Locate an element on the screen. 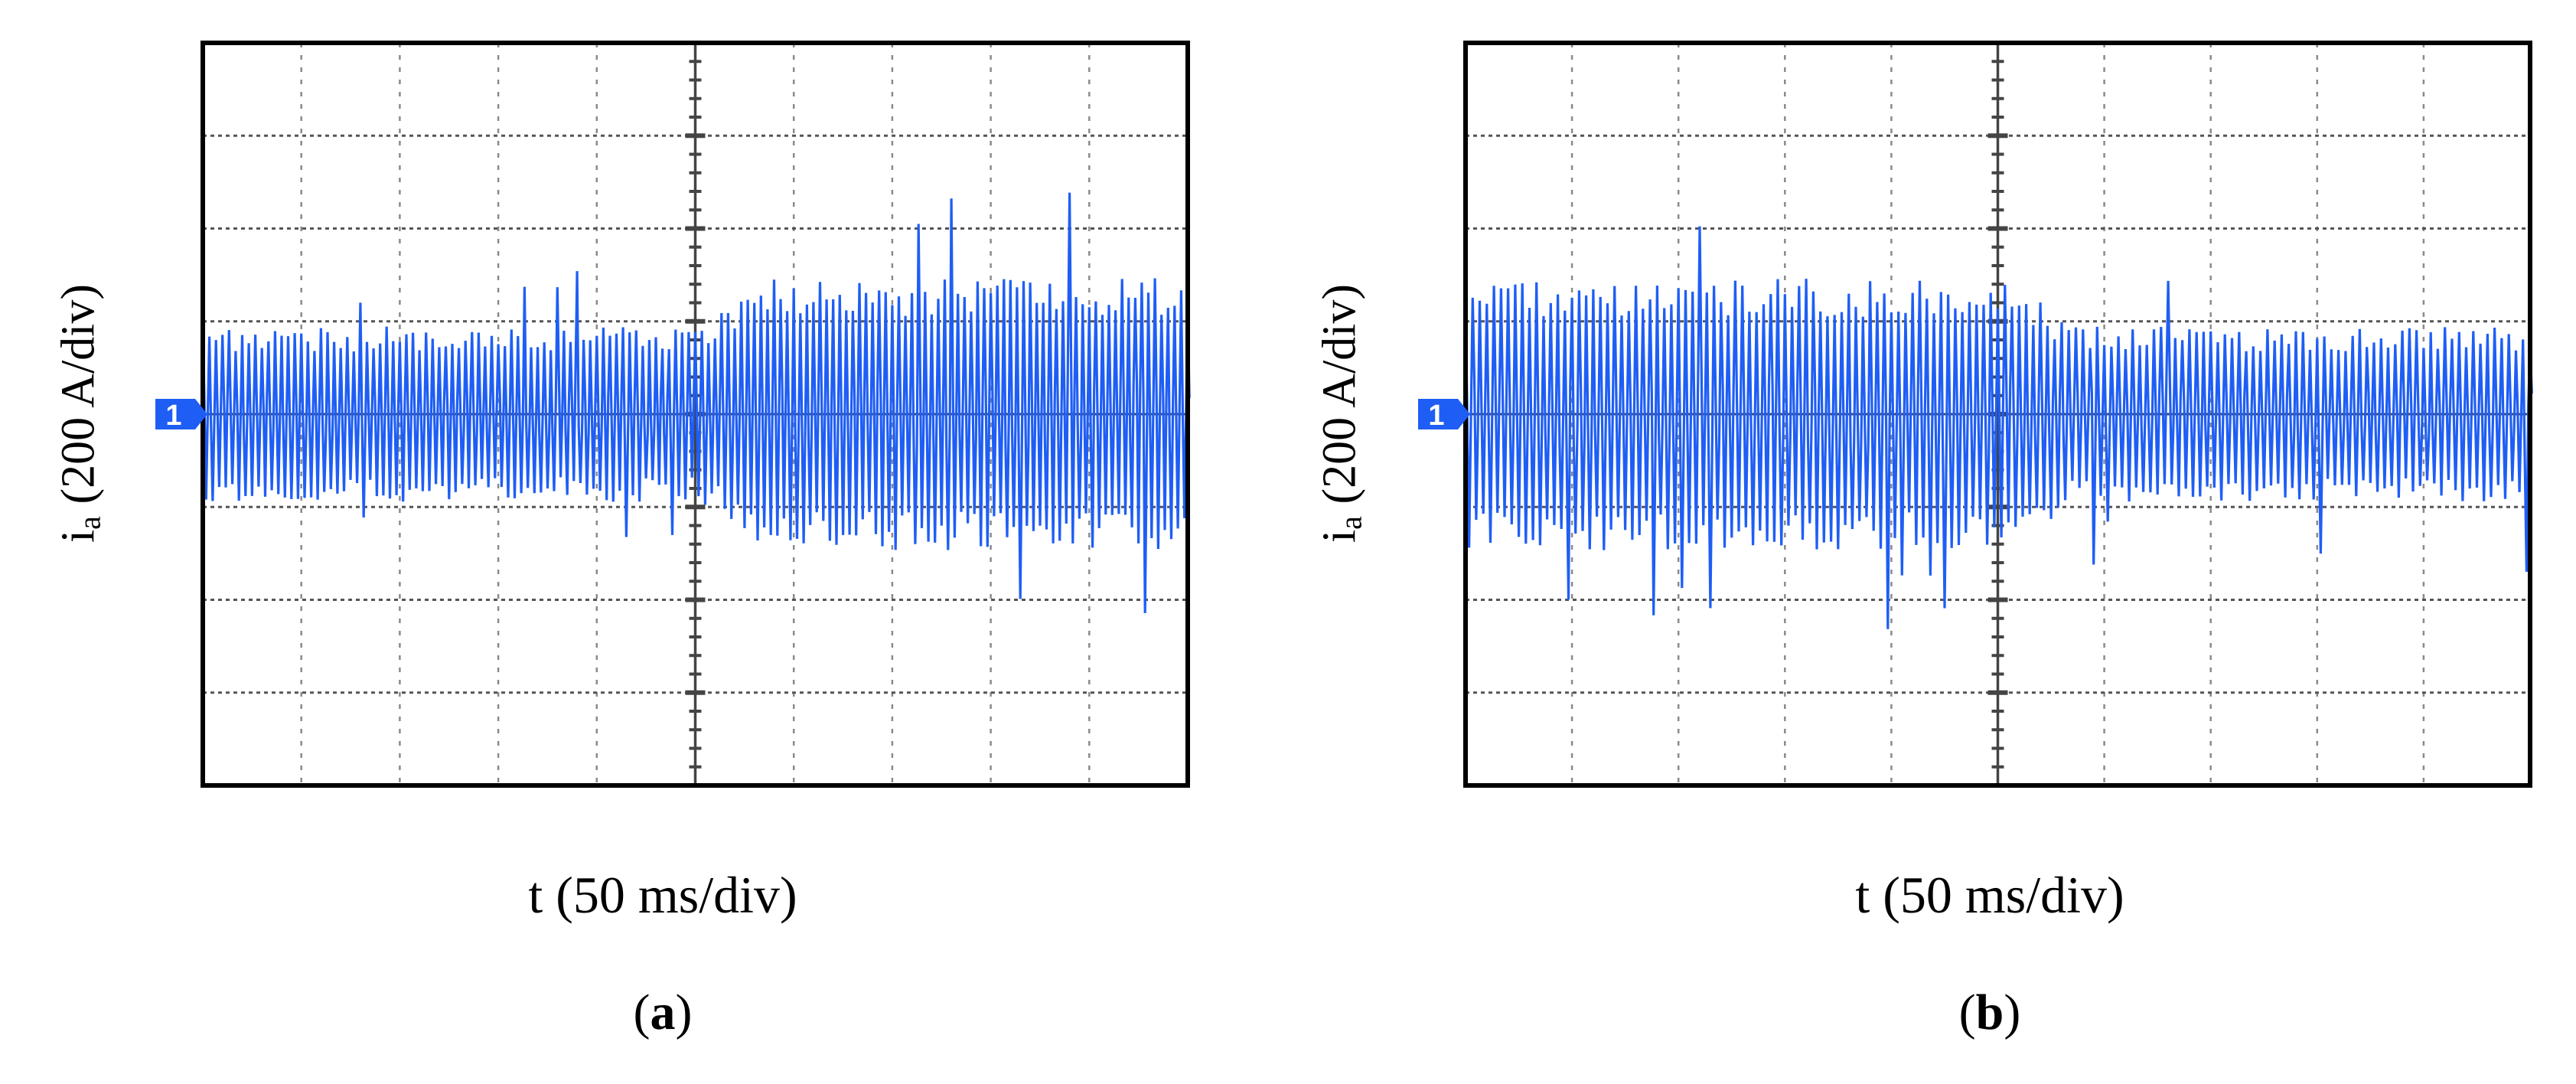  x-axis-label-b: t (50 ms/div) is located at coordinates (1989, 895).